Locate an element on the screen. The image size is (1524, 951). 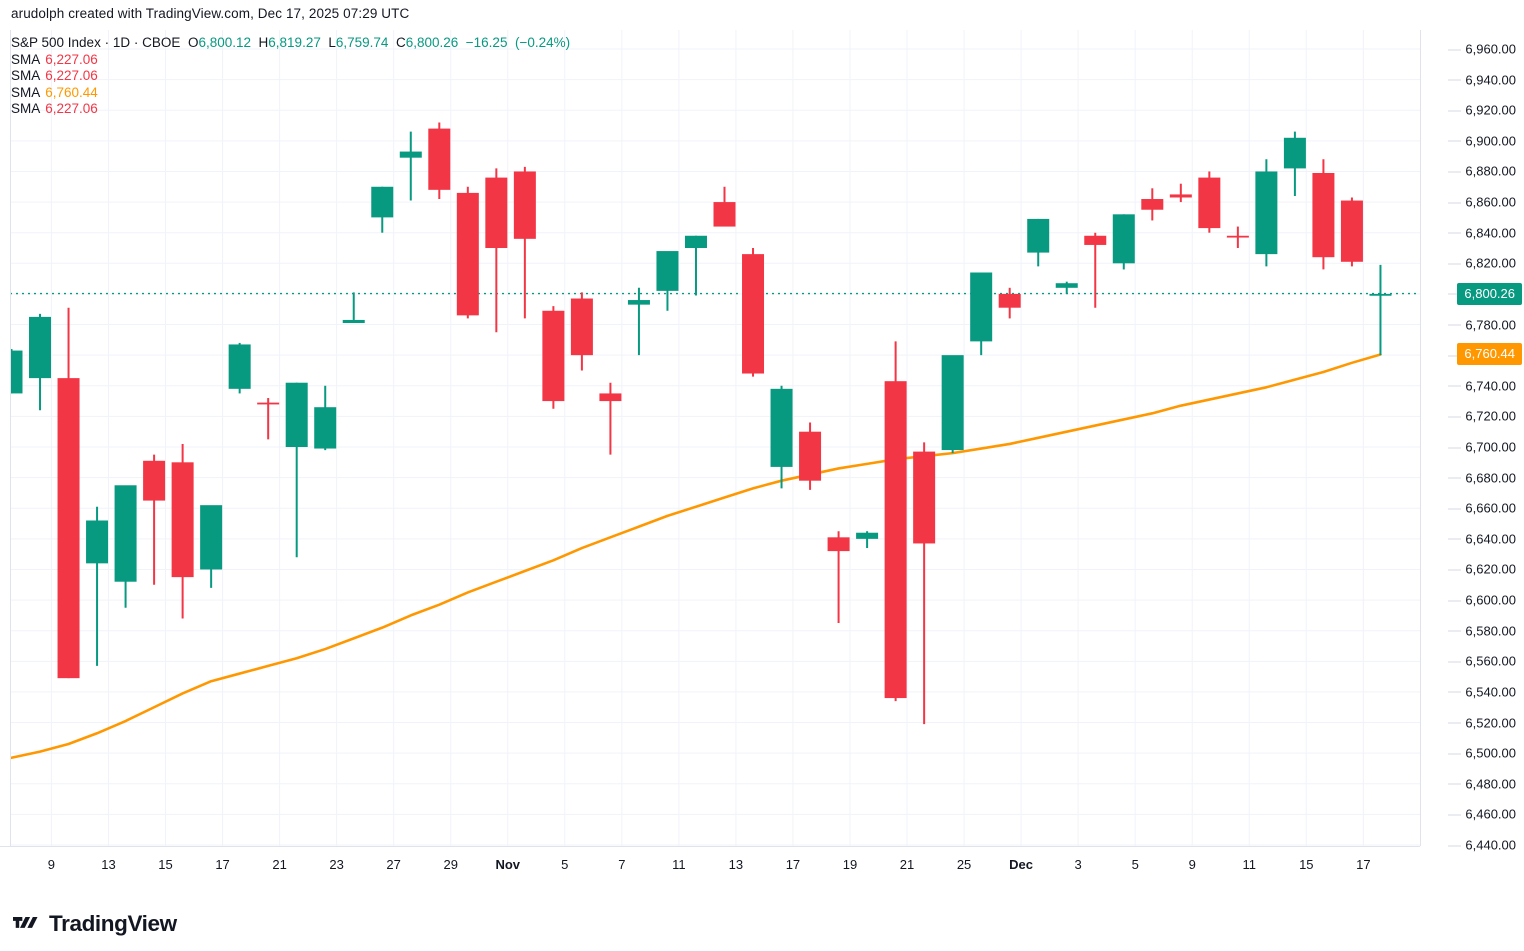
price-axis-label: 6,500.00 is located at coordinates (1482, 753).